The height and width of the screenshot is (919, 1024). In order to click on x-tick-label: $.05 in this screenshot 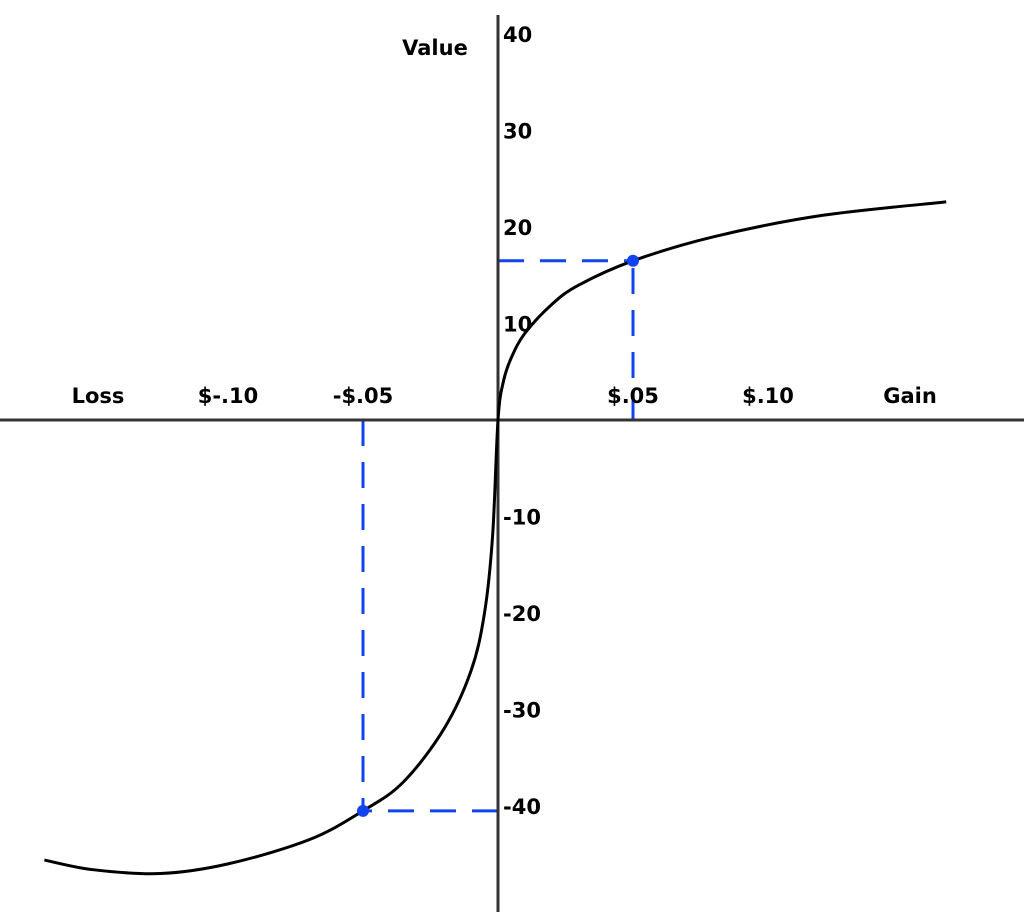, I will do `click(633, 396)`.